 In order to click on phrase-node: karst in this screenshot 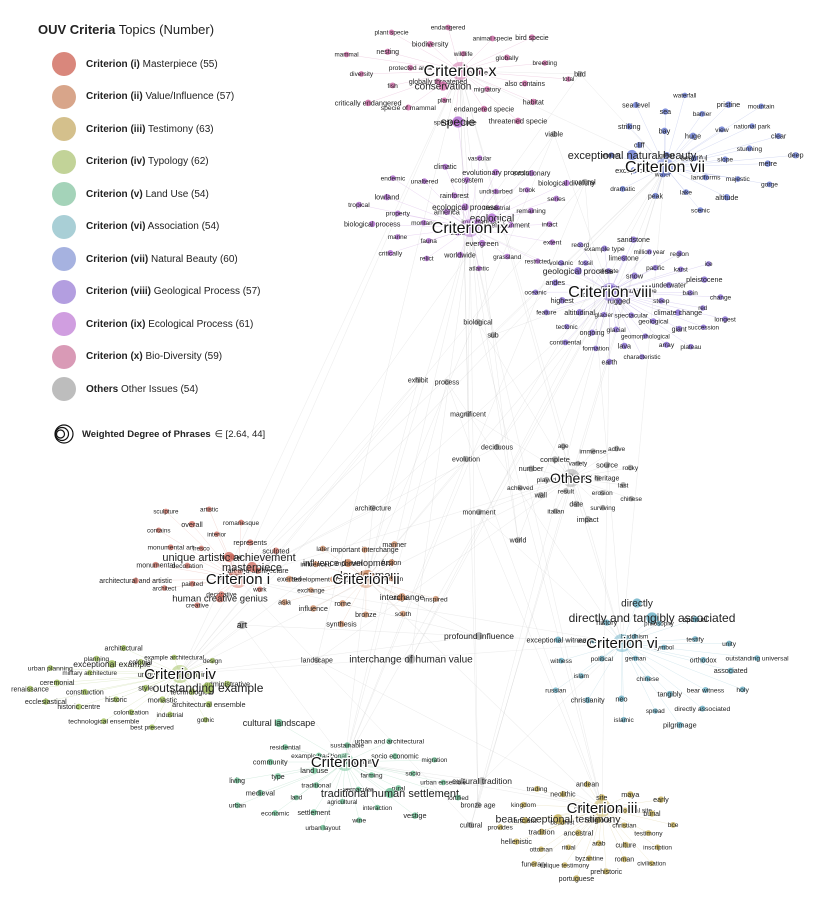, I will do `click(681, 270)`.